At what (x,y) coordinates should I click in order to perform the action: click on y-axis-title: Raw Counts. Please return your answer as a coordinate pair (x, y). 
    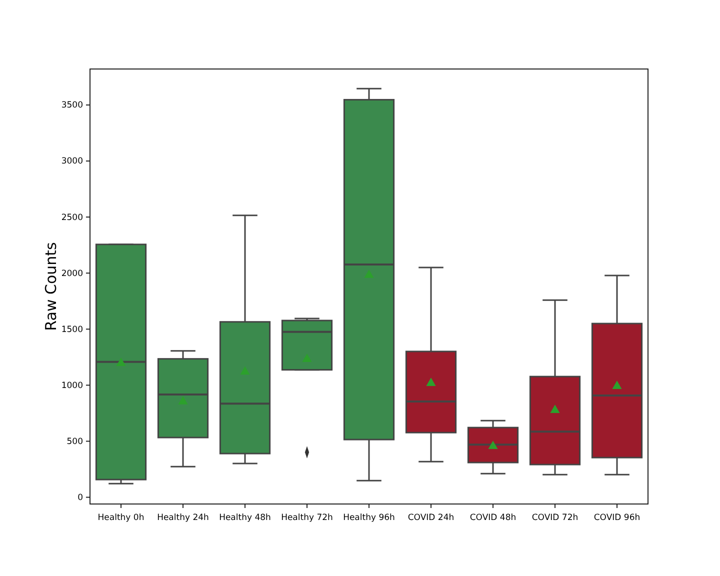
    Looking at the image, I should click on (51, 286).